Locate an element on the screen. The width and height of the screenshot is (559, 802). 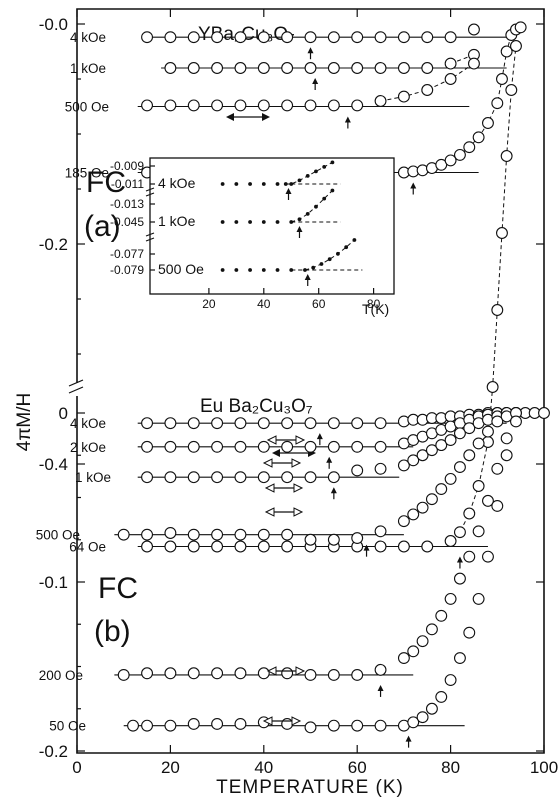
series-label: 200 Oe is located at coordinates (61, 675).